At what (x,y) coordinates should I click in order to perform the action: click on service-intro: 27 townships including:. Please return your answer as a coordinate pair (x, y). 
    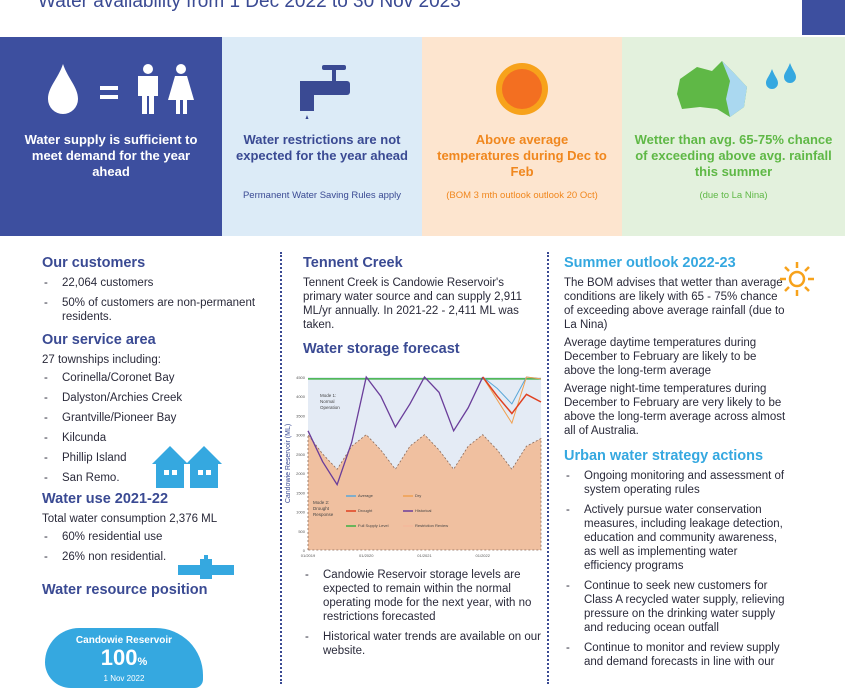
    Looking at the image, I should click on (101, 360).